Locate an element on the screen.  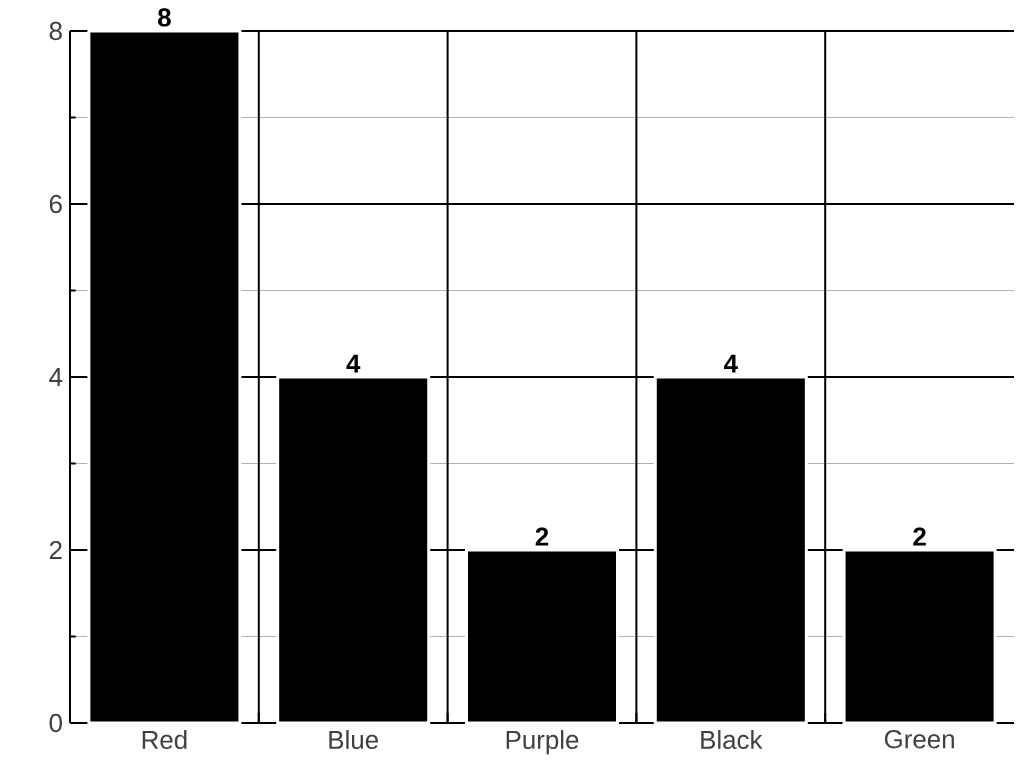
x-tick-label: Green is located at coordinates (919, 739).